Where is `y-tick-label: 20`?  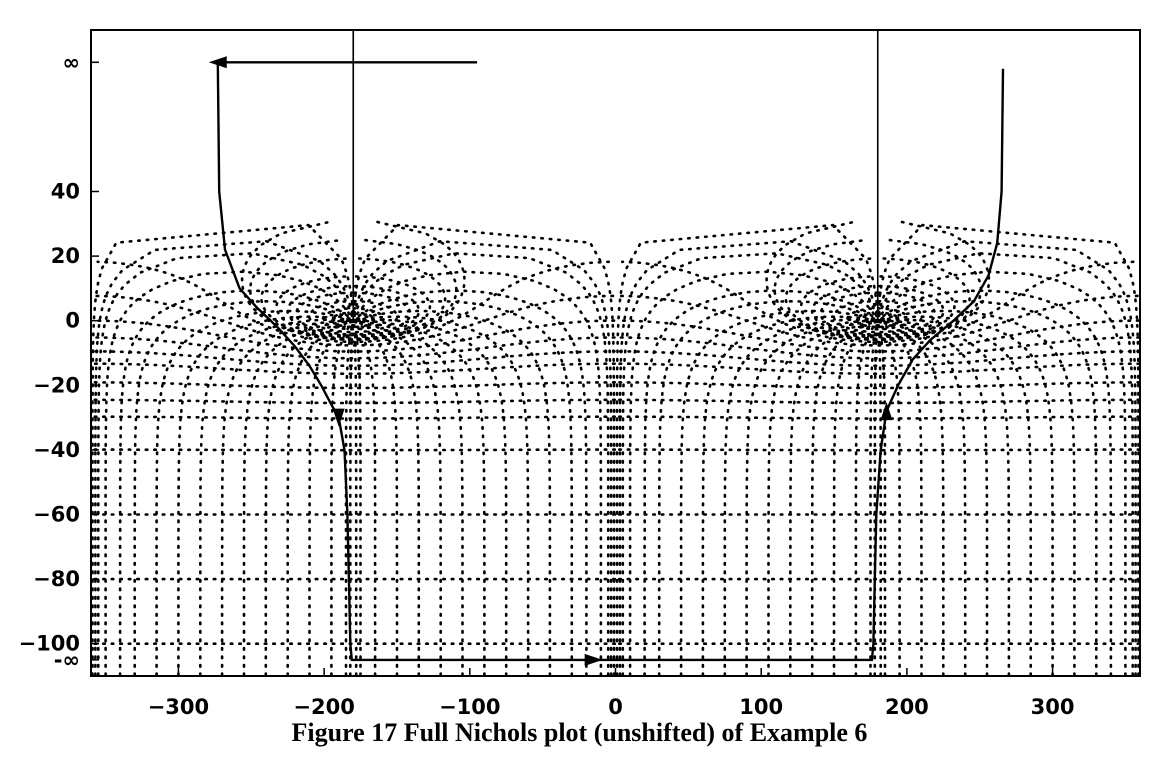
y-tick-label: 20 is located at coordinates (65, 256).